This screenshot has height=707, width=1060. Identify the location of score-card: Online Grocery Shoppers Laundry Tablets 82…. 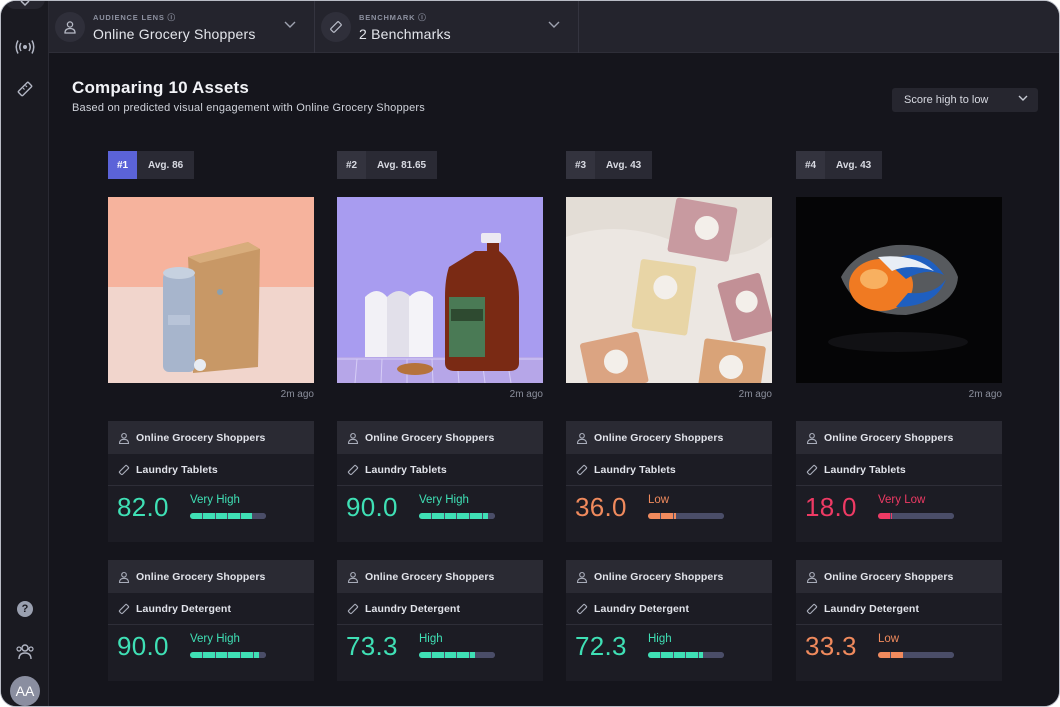
(211, 481).